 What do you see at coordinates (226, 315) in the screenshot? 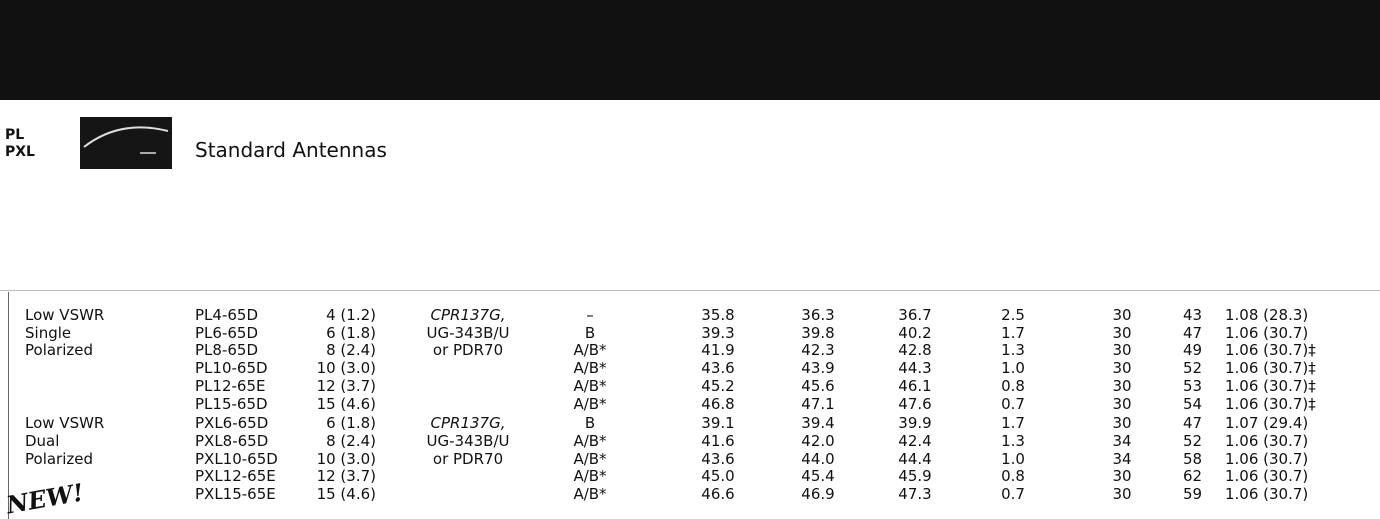
I see `cell: PL4-65D` at bounding box center [226, 315].